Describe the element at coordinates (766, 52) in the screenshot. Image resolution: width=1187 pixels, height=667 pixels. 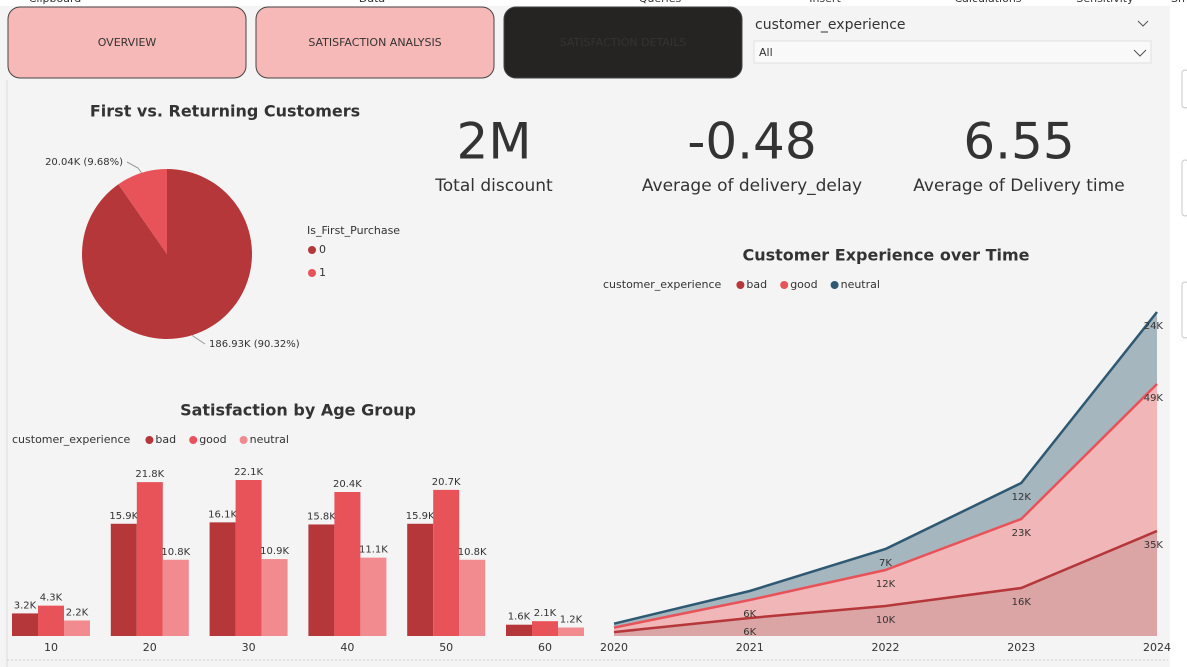
I see `slicer-value: All` at that location.